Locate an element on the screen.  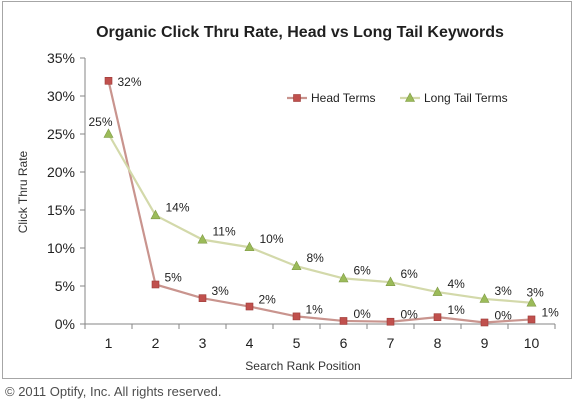
x-tick-label: 10 is located at coordinates (532, 343).